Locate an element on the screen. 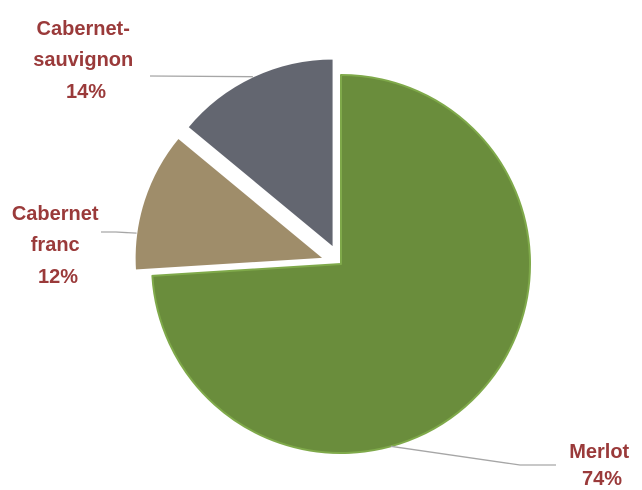 The width and height of the screenshot is (642, 490). leader-line-cabernet-franc is located at coordinates (119, 232).